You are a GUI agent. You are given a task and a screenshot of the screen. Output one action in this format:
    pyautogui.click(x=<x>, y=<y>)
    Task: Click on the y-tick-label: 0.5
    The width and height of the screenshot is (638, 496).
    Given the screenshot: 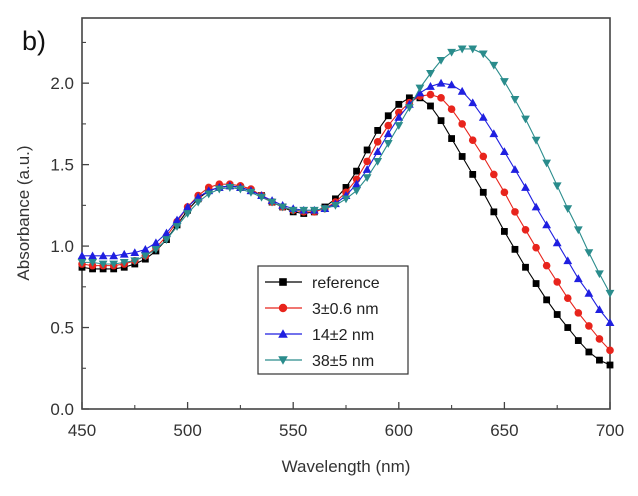 What is the action you would take?
    pyautogui.click(x=62, y=328)
    